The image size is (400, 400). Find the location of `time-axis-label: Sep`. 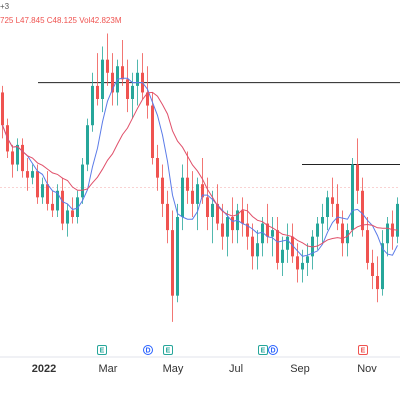

time-axis-label: Sep is located at coordinates (300, 369).